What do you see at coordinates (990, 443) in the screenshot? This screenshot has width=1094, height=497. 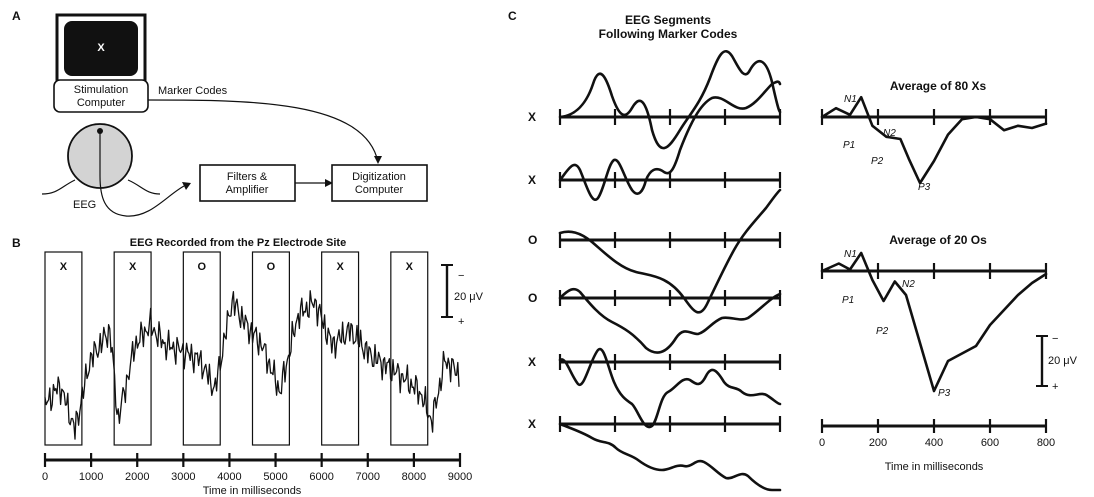 I see `c-x-tick-label: 600` at bounding box center [990, 443].